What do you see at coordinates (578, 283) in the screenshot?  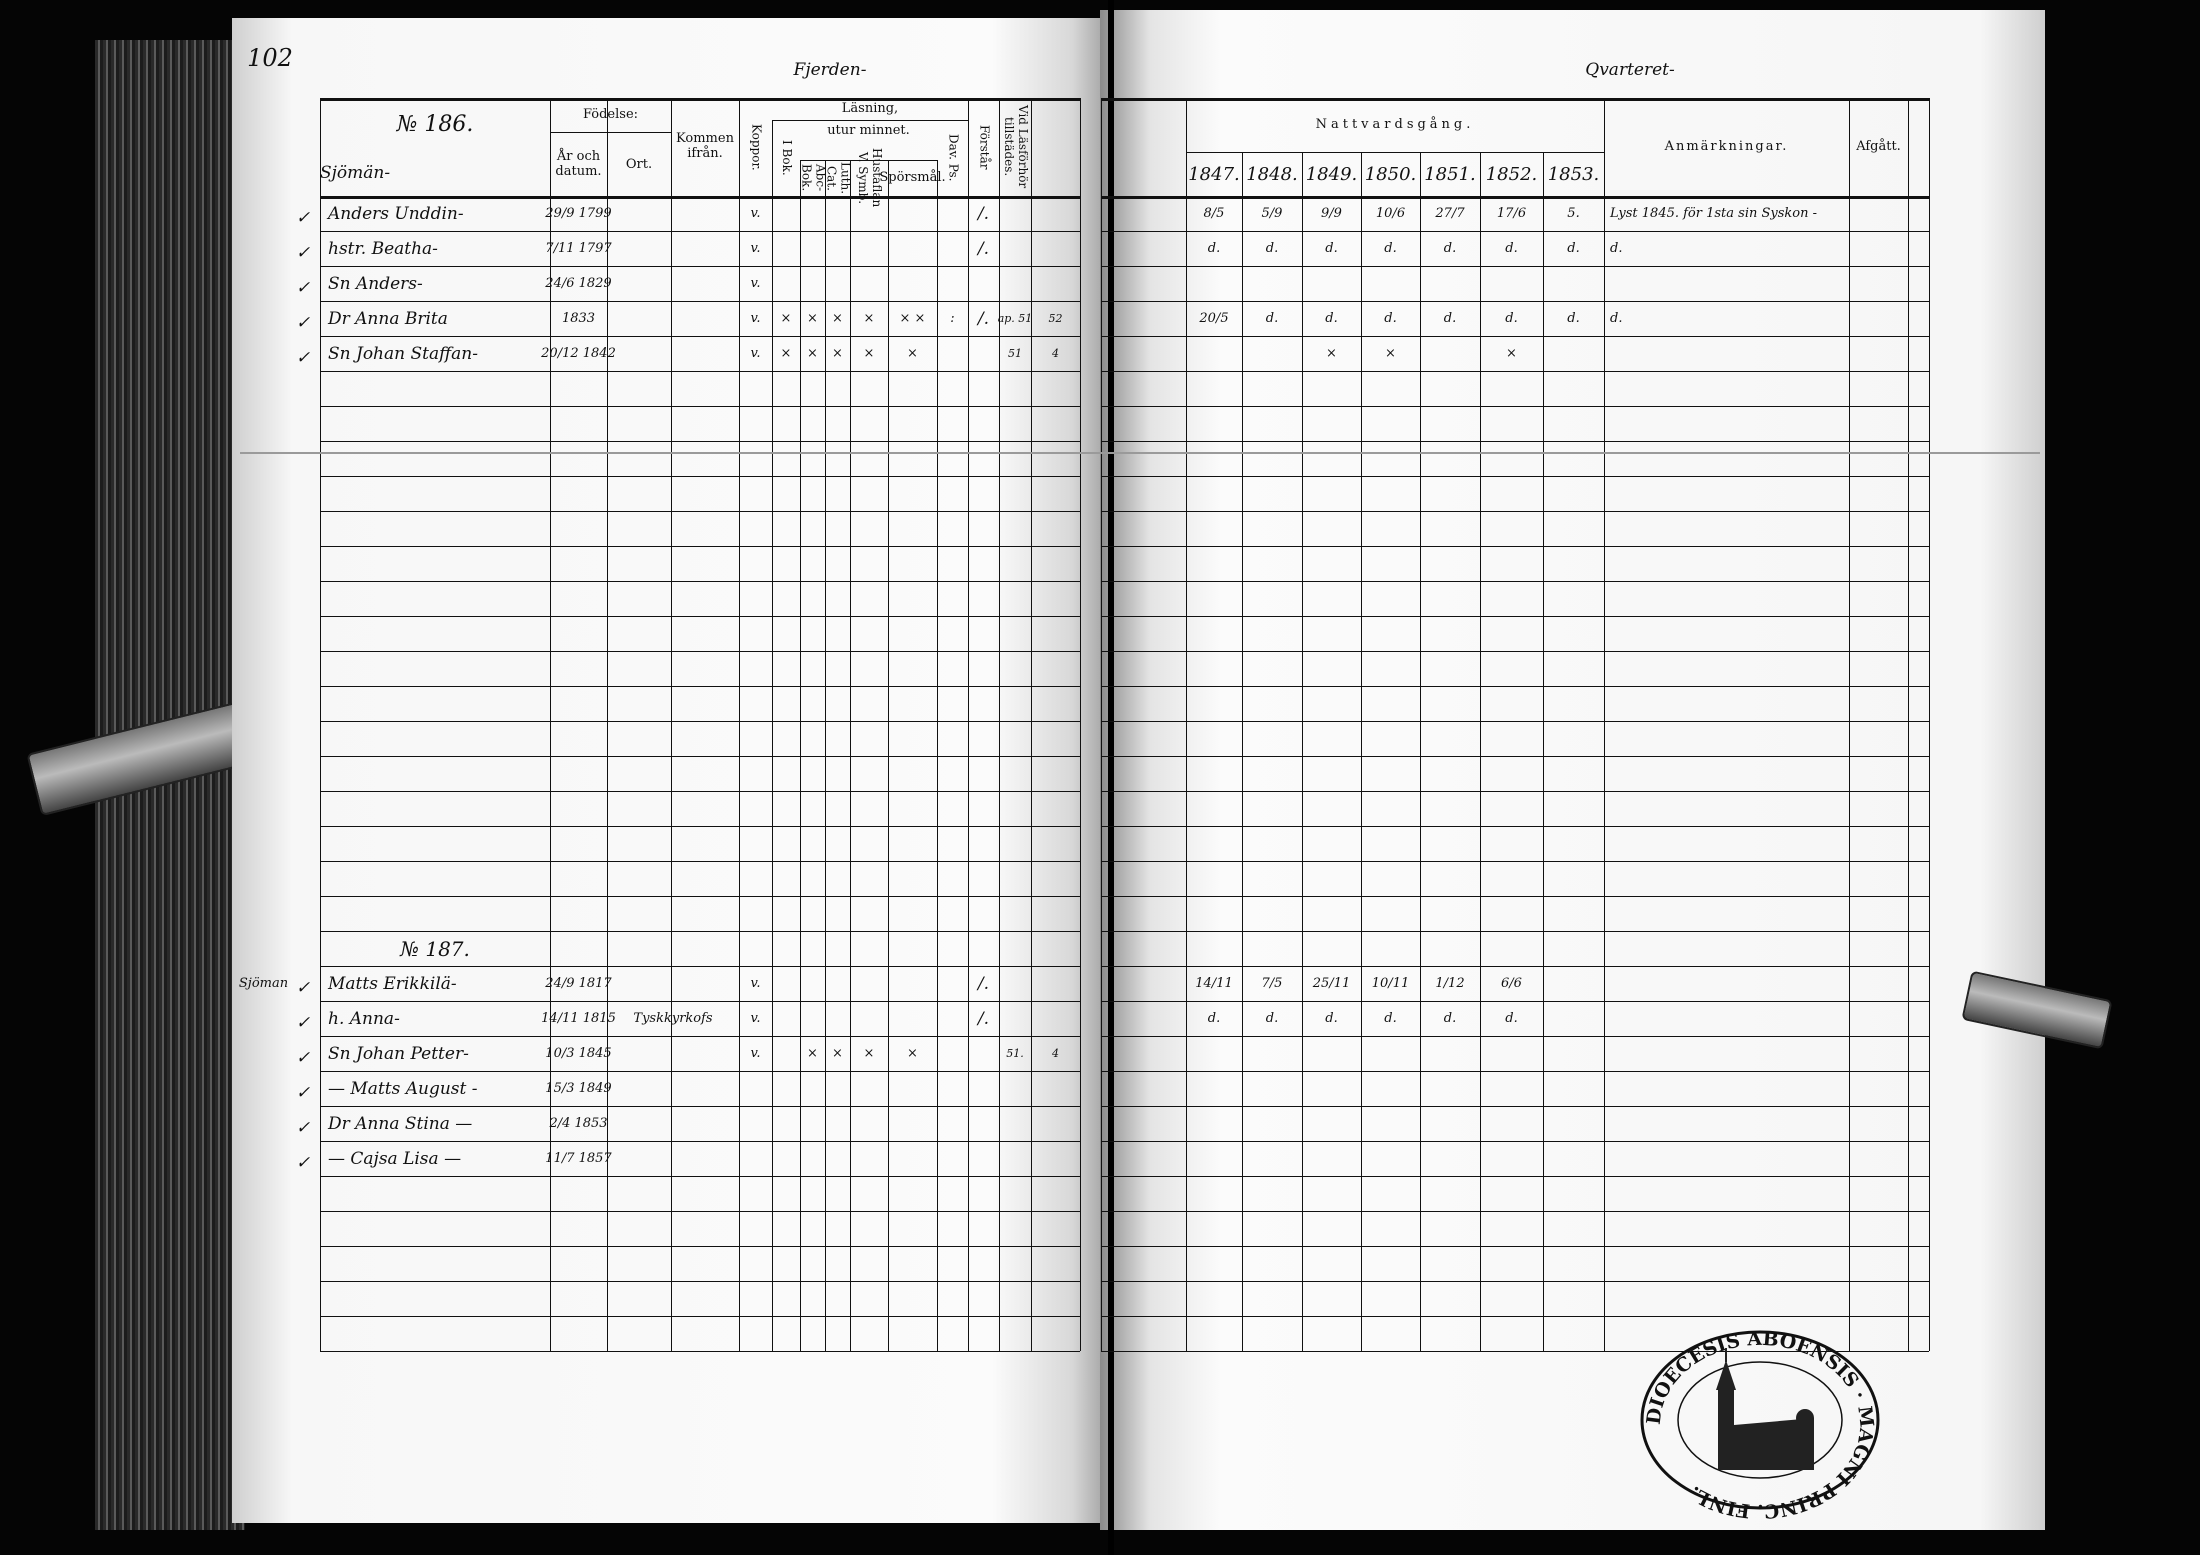 I see `birth-date: 24/6 1829` at bounding box center [578, 283].